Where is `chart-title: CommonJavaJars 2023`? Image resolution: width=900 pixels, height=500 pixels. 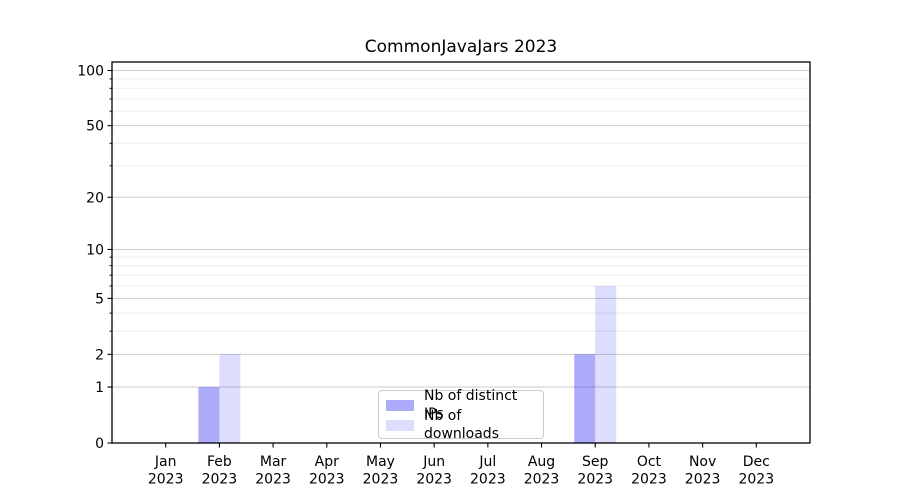
chart-title: CommonJavaJars 2023 is located at coordinates (461, 47).